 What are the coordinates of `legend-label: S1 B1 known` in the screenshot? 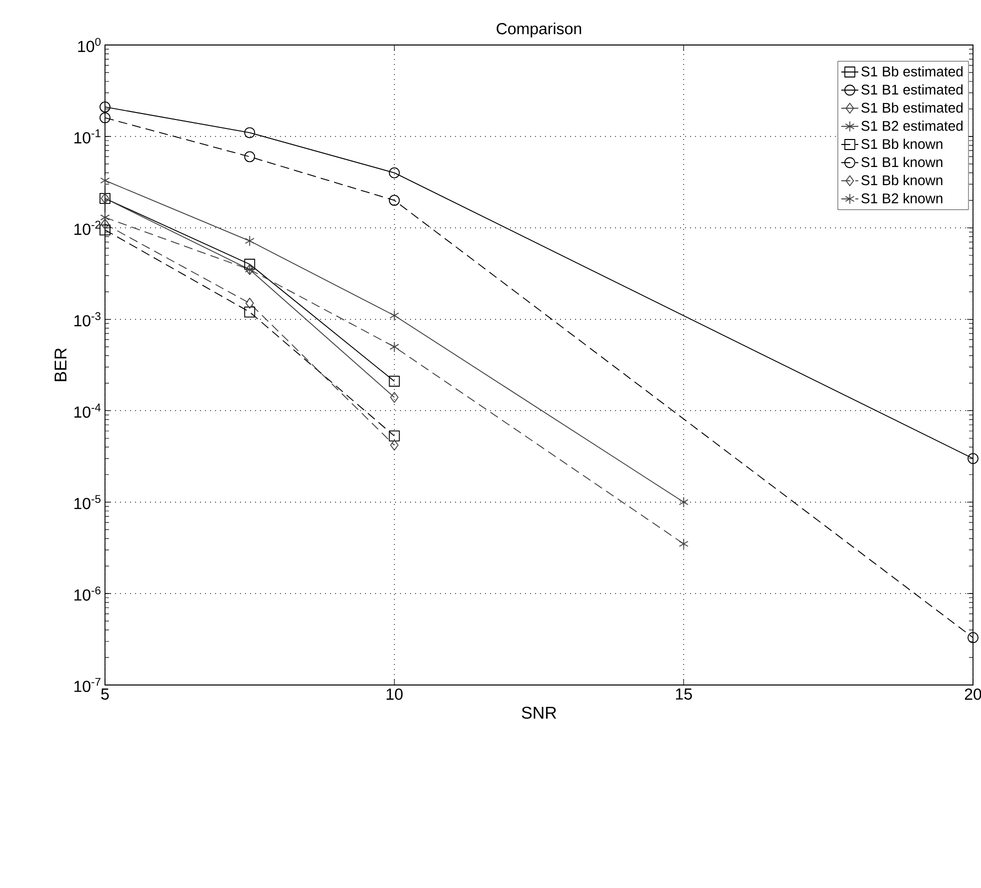 It's located at (901, 162).